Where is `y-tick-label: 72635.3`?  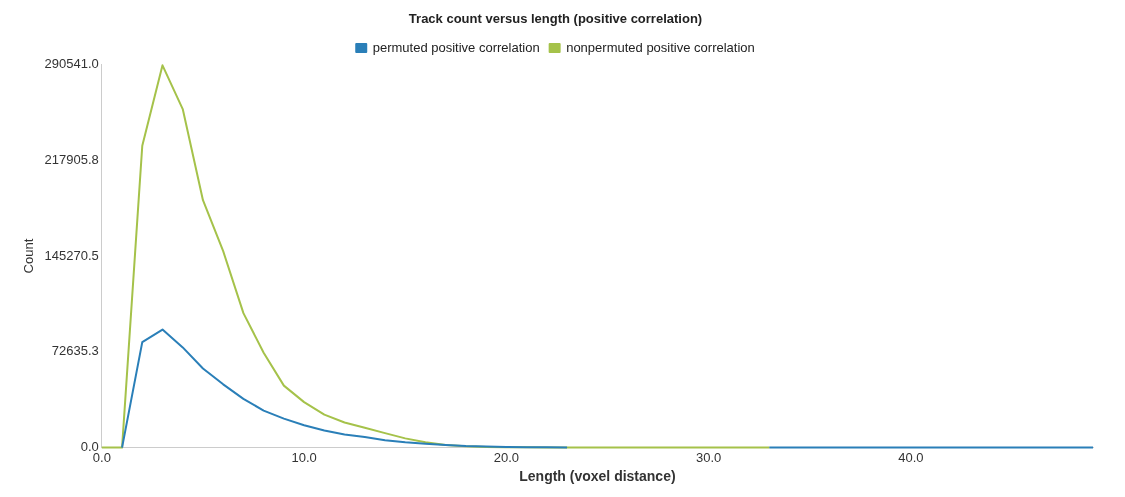 y-tick-label: 72635.3 is located at coordinates (75, 351).